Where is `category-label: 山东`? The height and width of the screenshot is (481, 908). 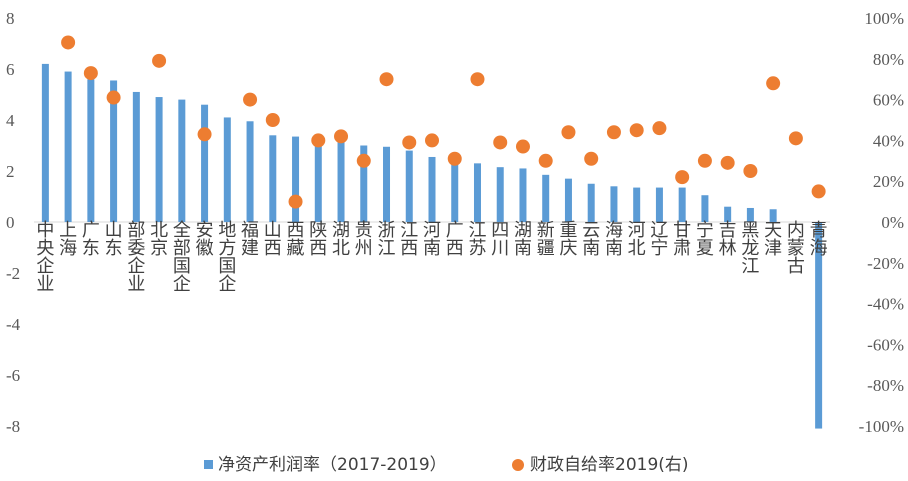
category-label: 山东 is located at coordinates (114, 239).